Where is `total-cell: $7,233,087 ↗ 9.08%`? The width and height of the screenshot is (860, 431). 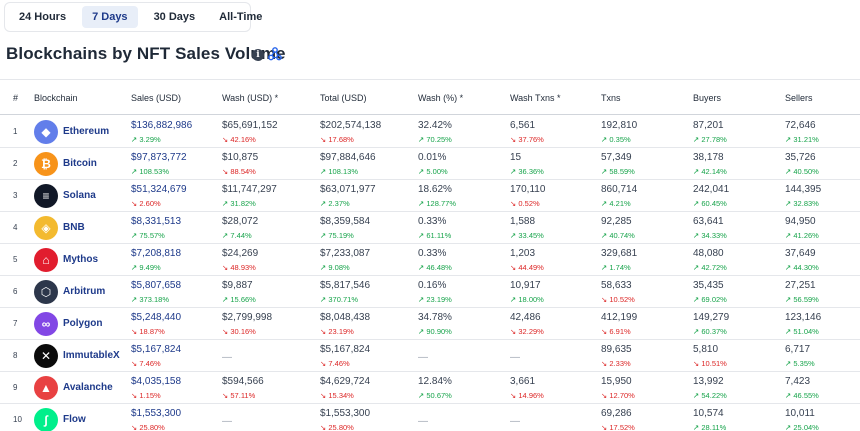 total-cell: $7,233,087 ↗ 9.08% is located at coordinates (345, 260).